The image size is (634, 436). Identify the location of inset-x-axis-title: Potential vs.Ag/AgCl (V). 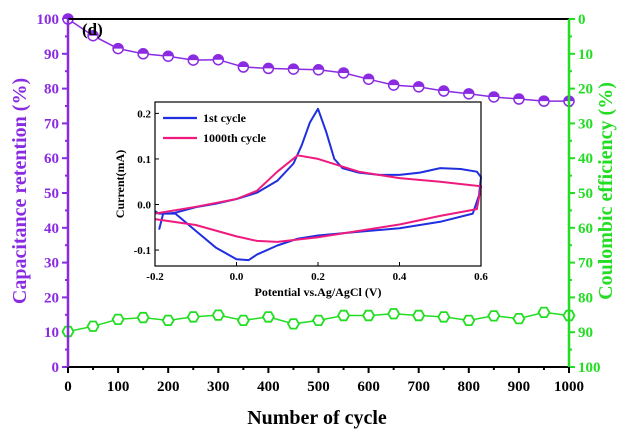
(318, 292).